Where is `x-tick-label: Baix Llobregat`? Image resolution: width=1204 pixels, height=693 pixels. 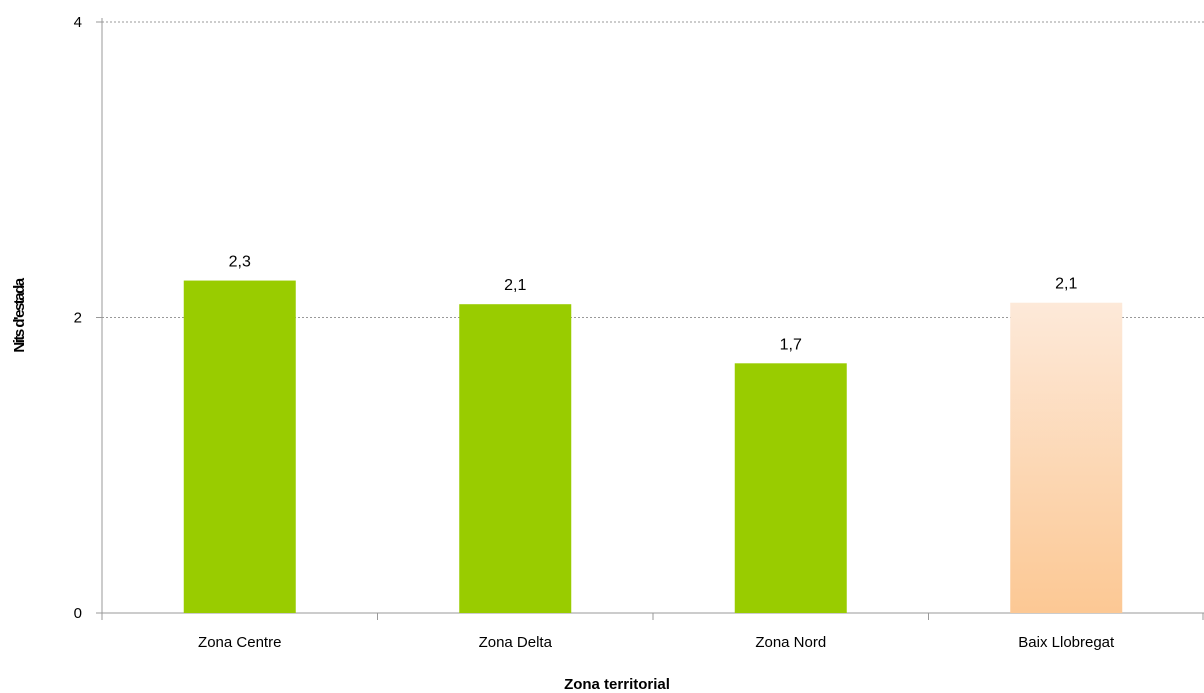 x-tick-label: Baix Llobregat is located at coordinates (1066, 642).